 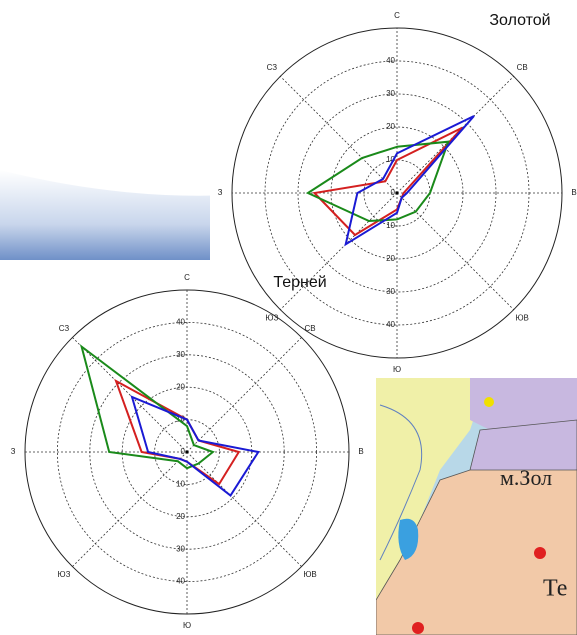 What do you see at coordinates (401, 482) in the screenshot?
I see `map-river` at bounding box center [401, 482].